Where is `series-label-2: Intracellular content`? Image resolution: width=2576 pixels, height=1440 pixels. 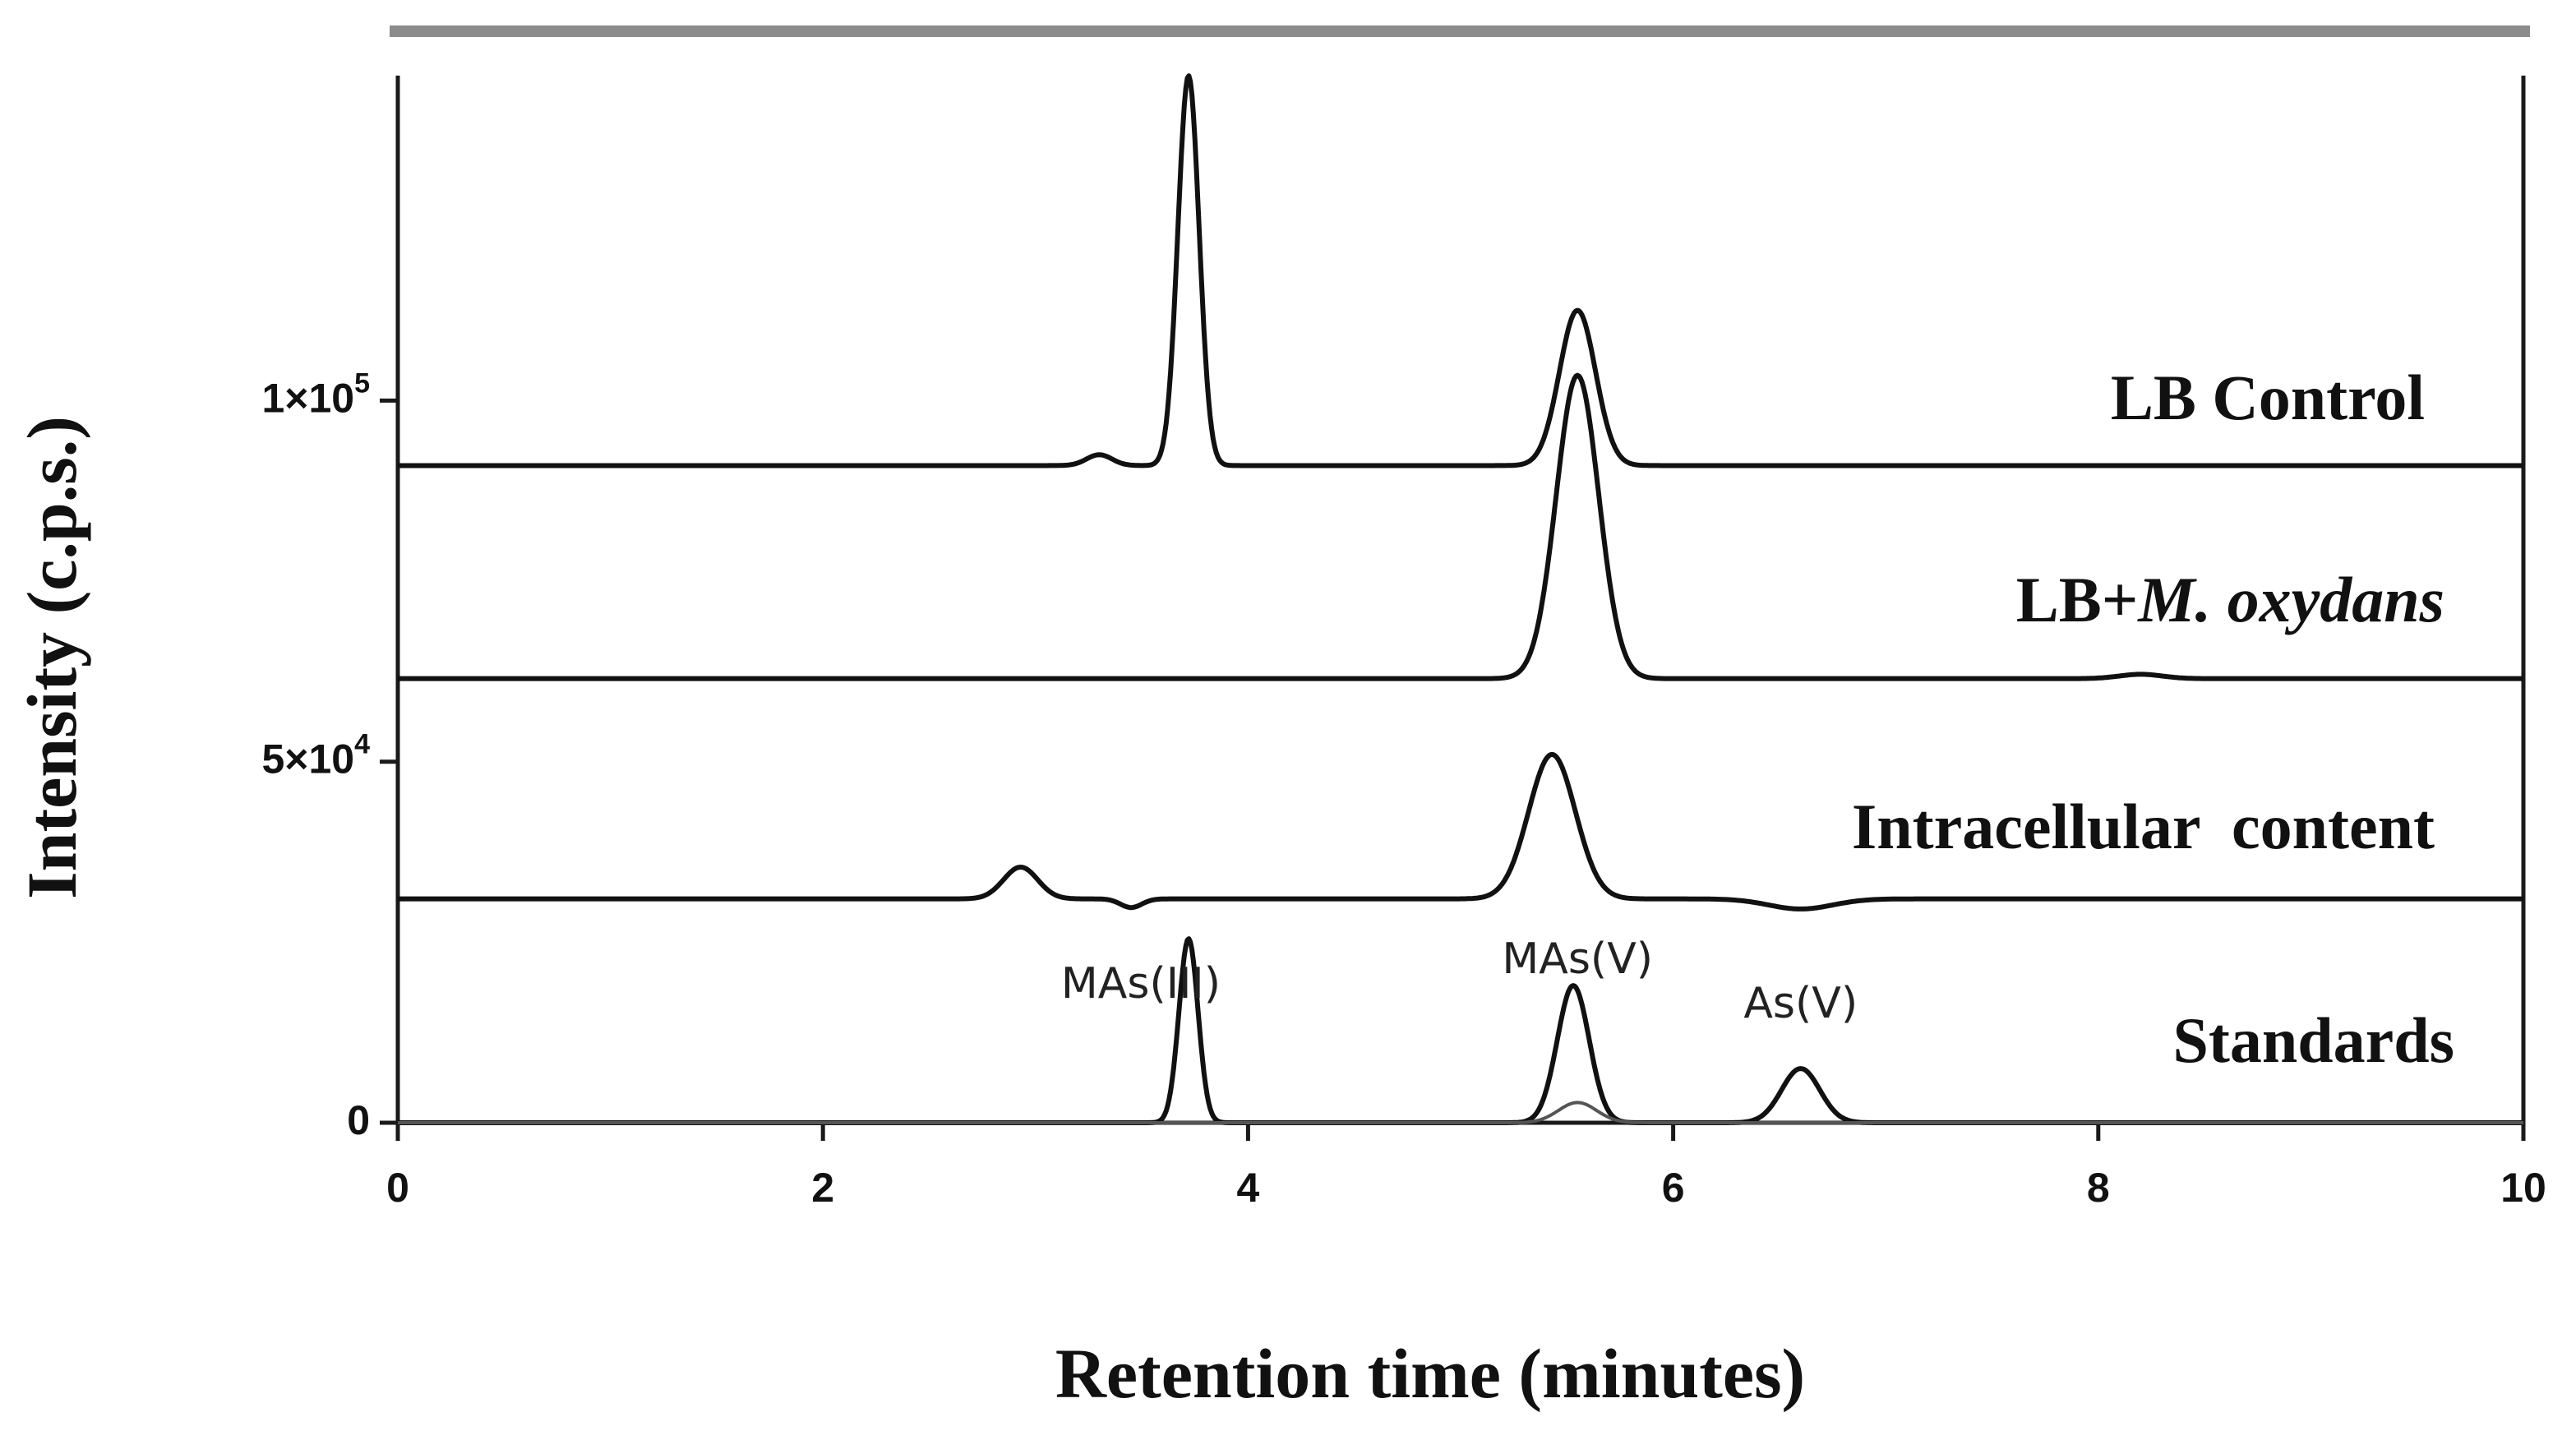
series-label-2: Intracellular content is located at coordinates (2144, 826).